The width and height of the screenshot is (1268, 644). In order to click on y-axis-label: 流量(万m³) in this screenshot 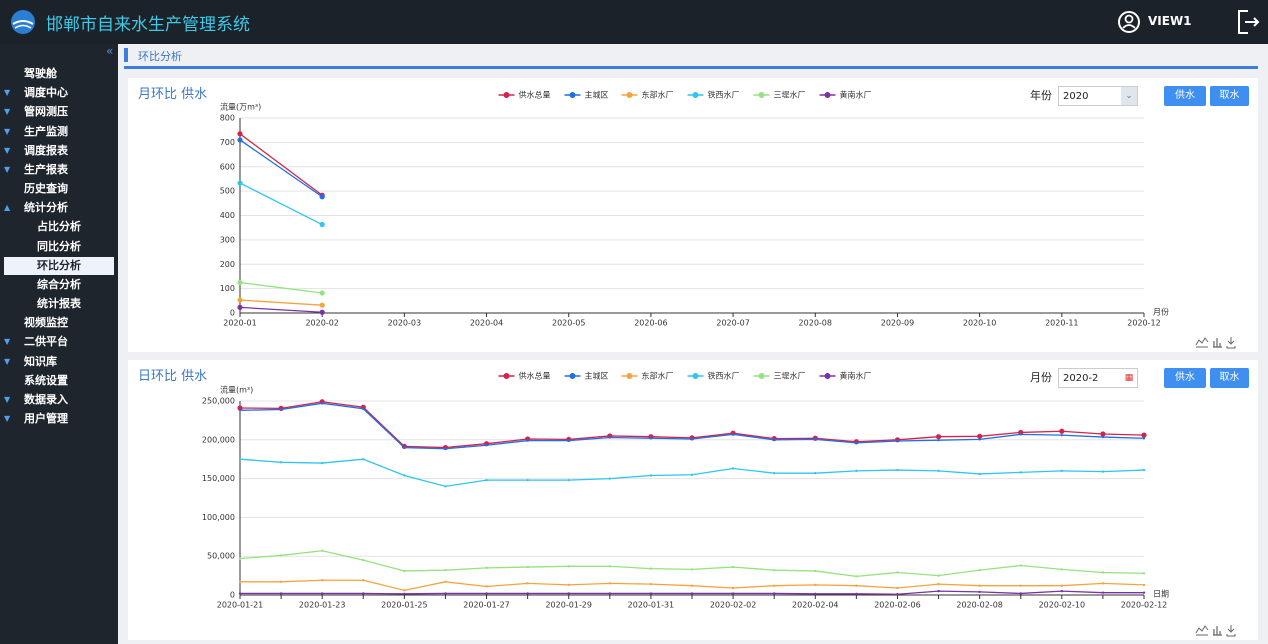, I will do `click(240, 107)`.